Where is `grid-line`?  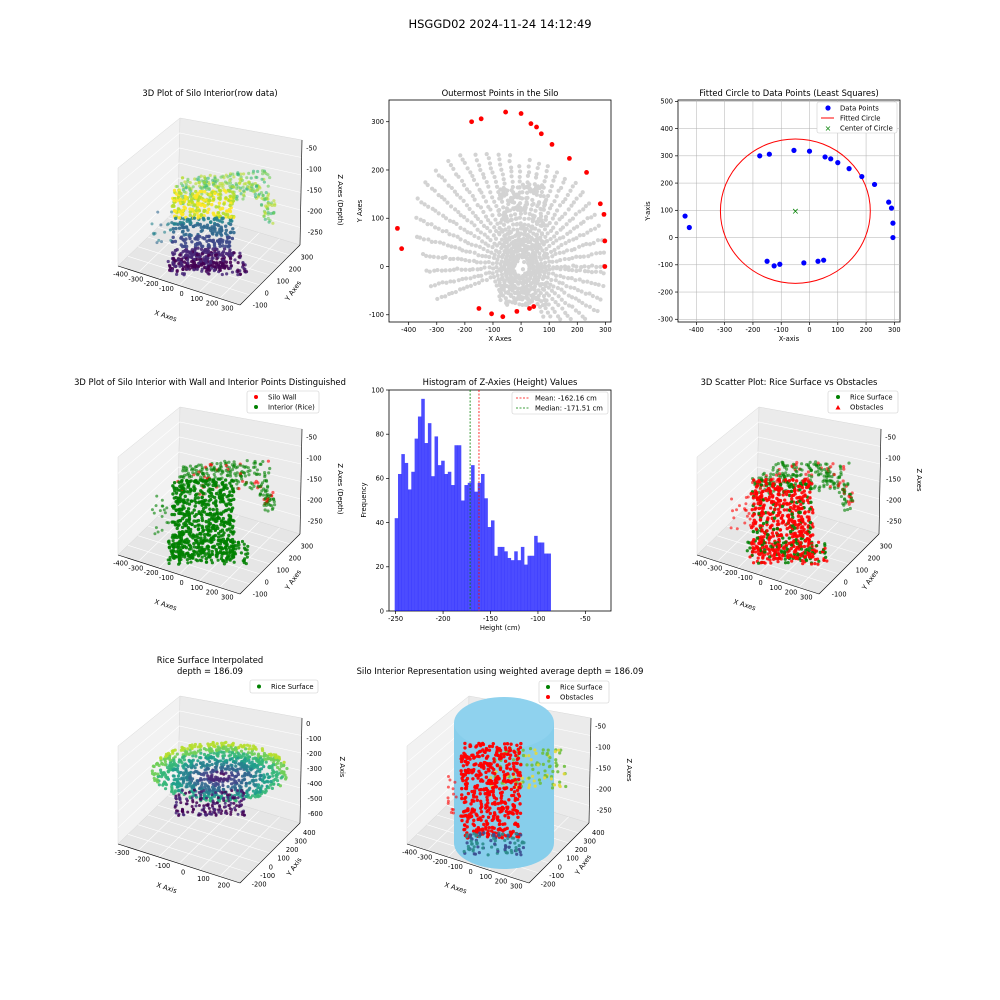 grid-line is located at coordinates (209, 174).